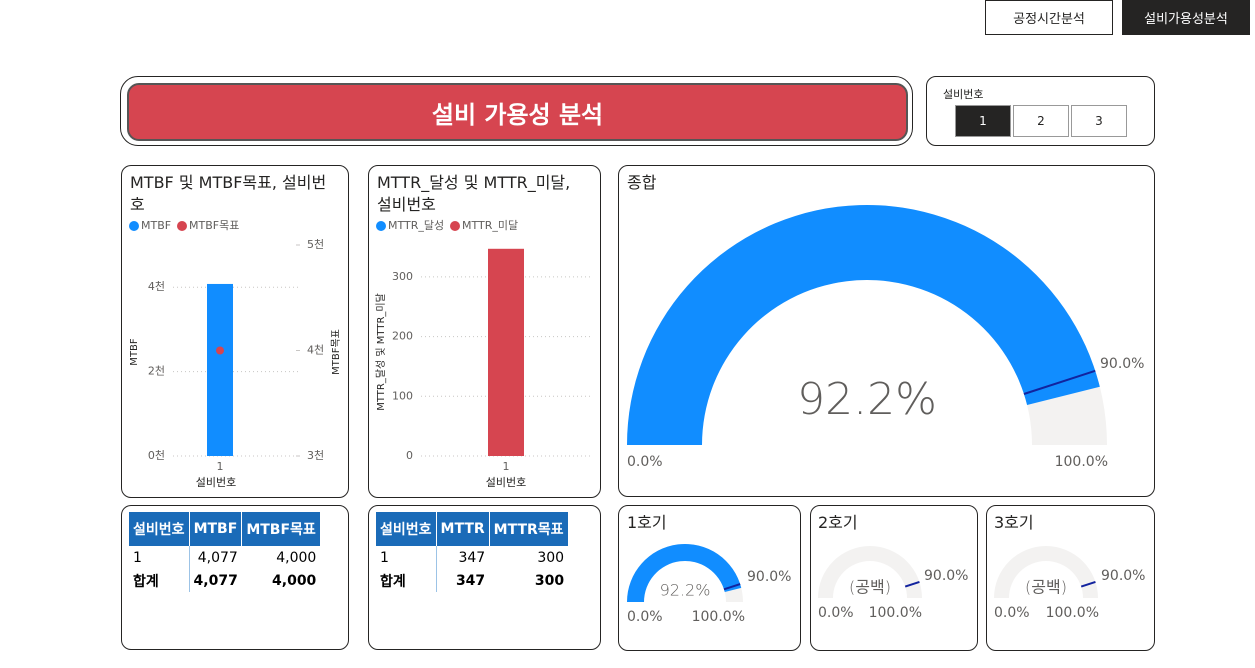 The width and height of the screenshot is (1255, 668). What do you see at coordinates (1014, 522) in the screenshot?
I see `chart-title: 3호기` at bounding box center [1014, 522].